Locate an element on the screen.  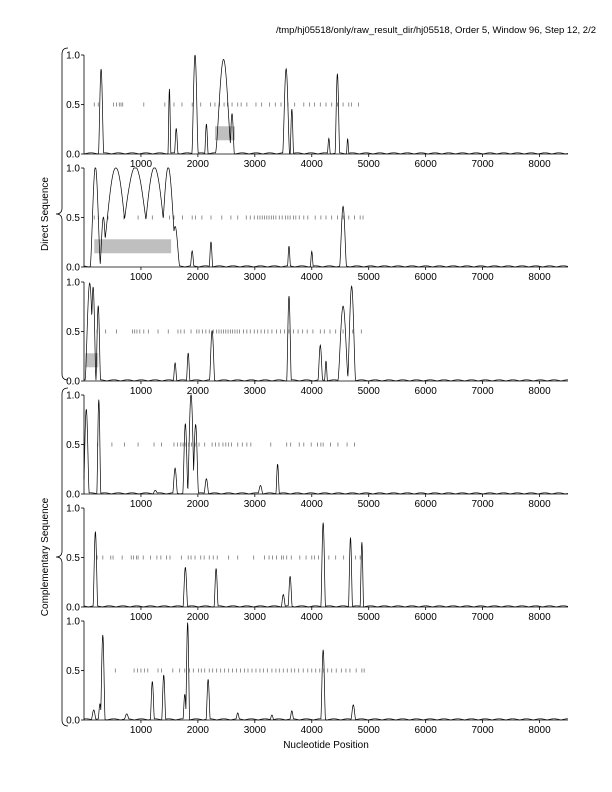
x-axis-label: Nucleotide Position is located at coordinates (326, 745).